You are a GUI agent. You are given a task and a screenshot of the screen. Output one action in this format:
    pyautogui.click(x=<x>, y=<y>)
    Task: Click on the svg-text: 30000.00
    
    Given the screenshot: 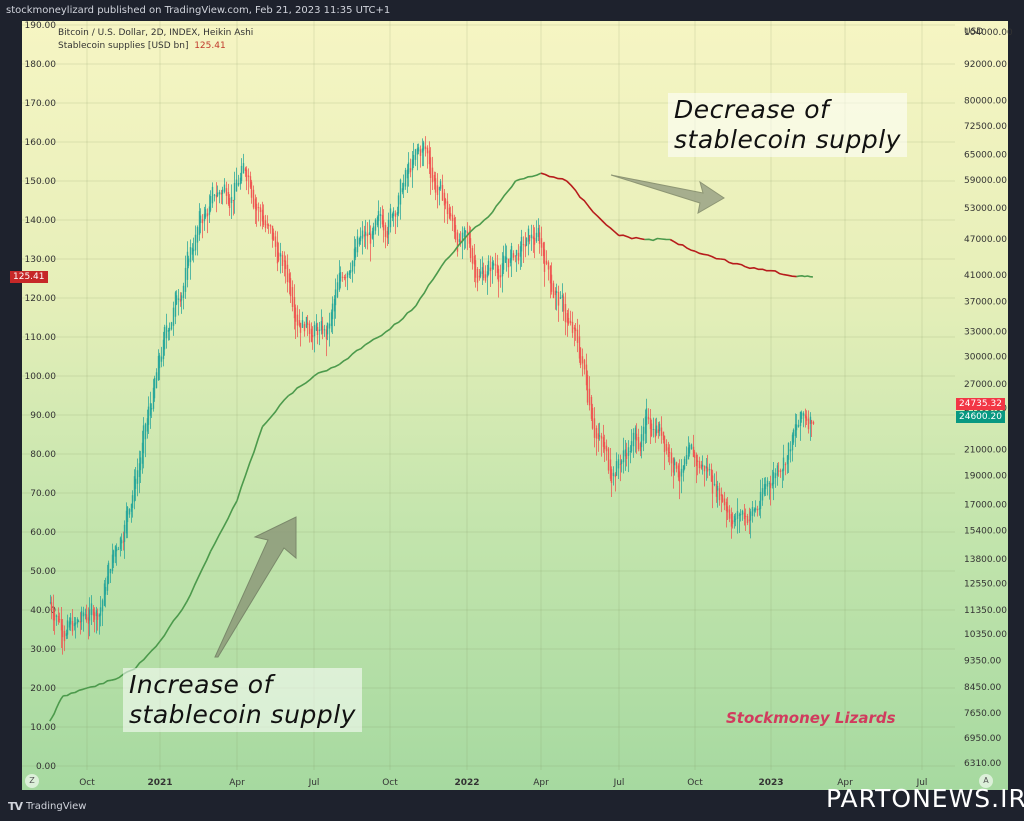 What is the action you would take?
    pyautogui.click(x=985, y=357)
    